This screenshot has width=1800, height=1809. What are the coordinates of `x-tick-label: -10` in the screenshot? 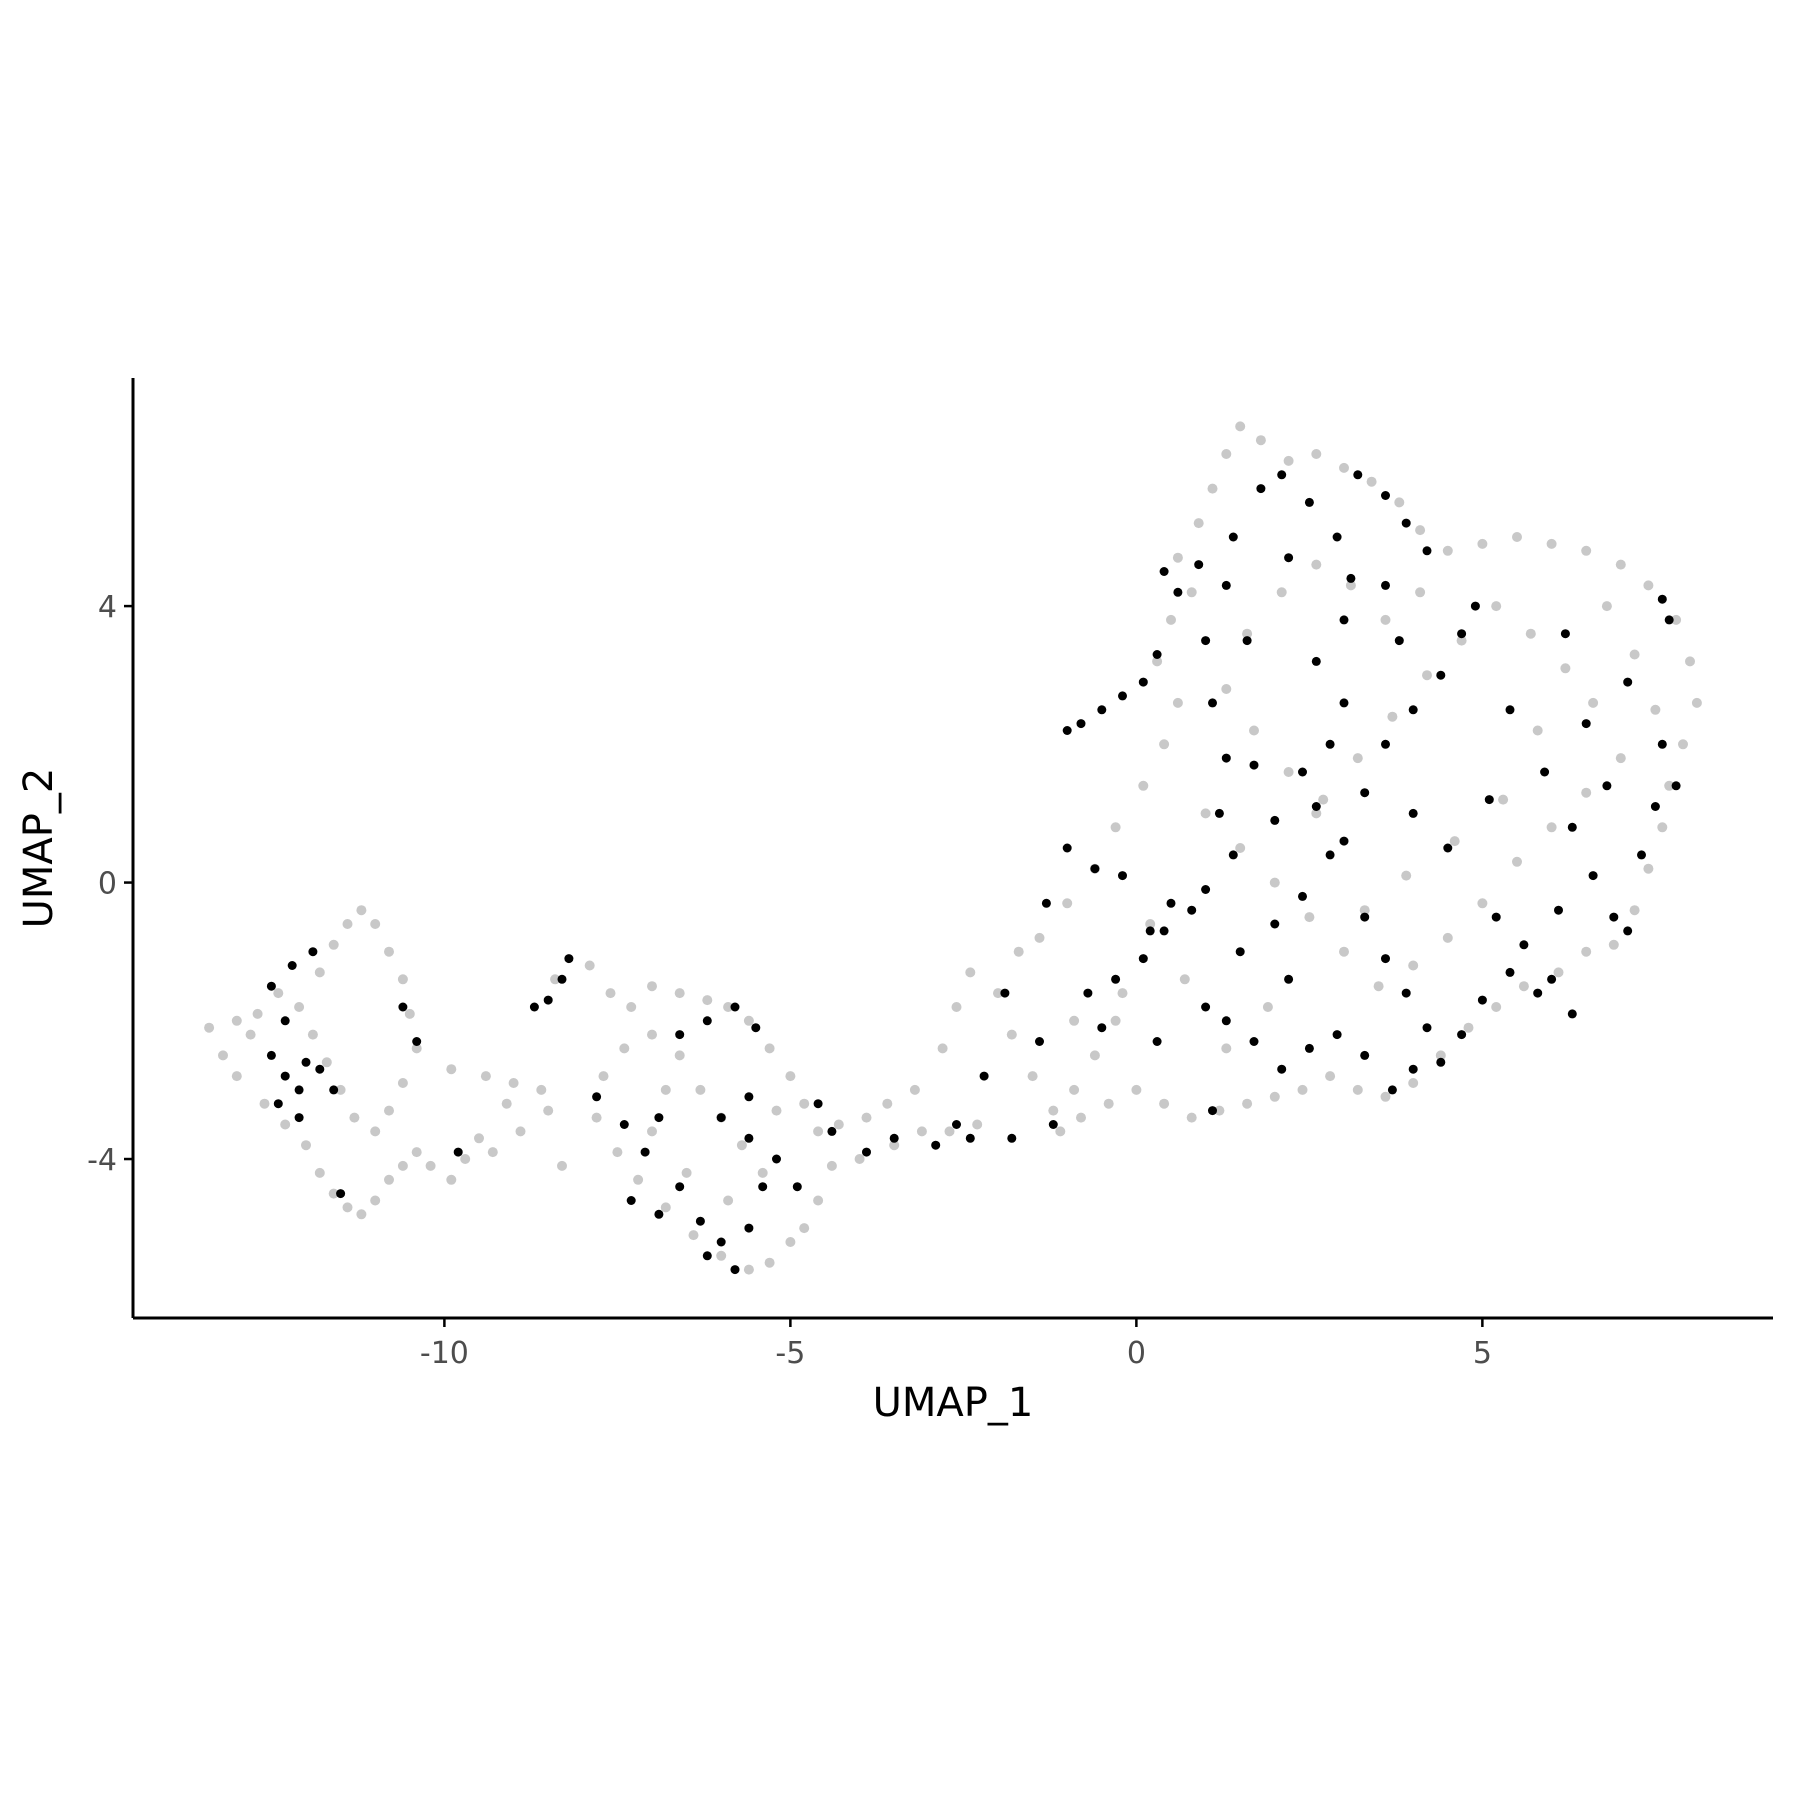 It's located at (444, 1353).